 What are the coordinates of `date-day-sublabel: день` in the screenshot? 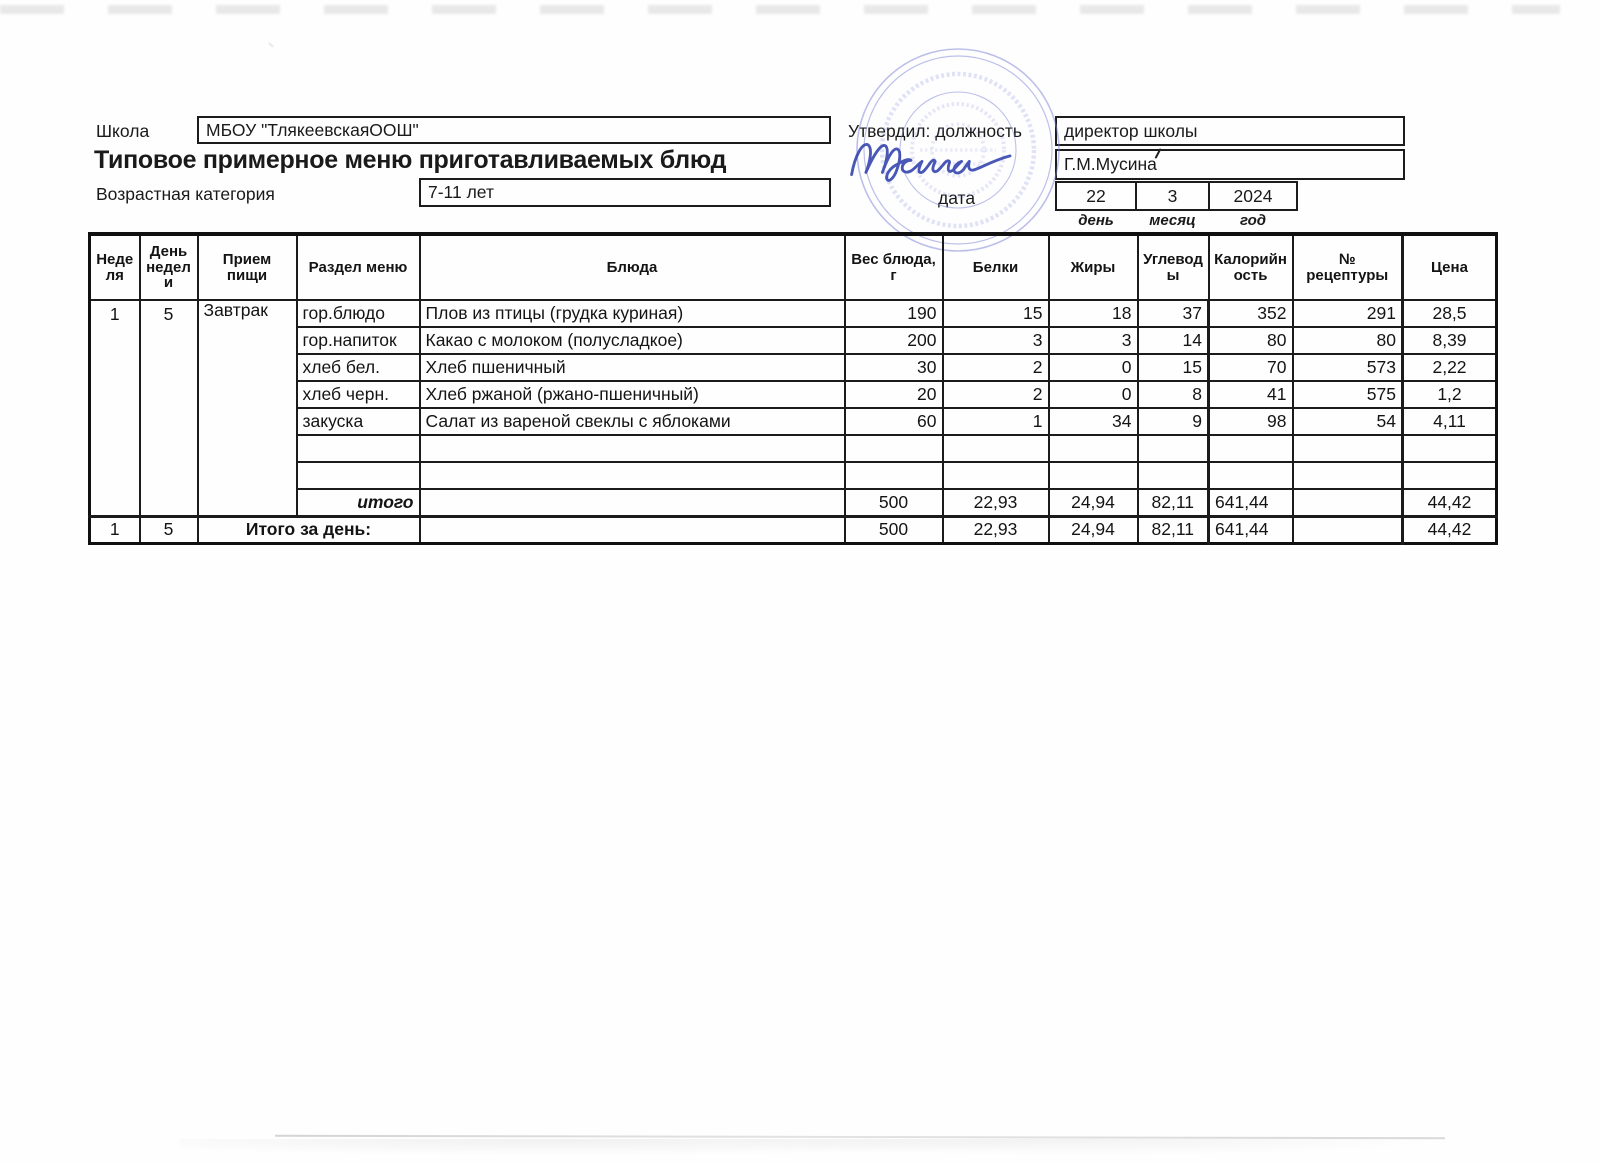 It's located at (1096, 220).